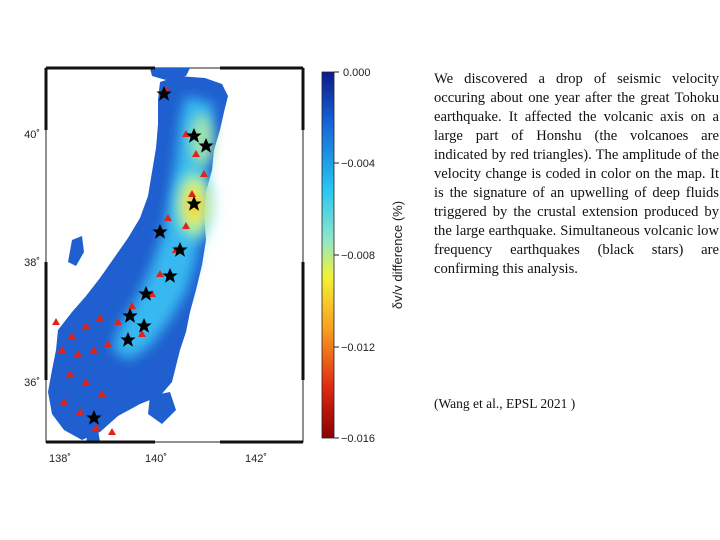  What do you see at coordinates (328, 255) in the screenshot?
I see `colorbar-gradient` at bounding box center [328, 255].